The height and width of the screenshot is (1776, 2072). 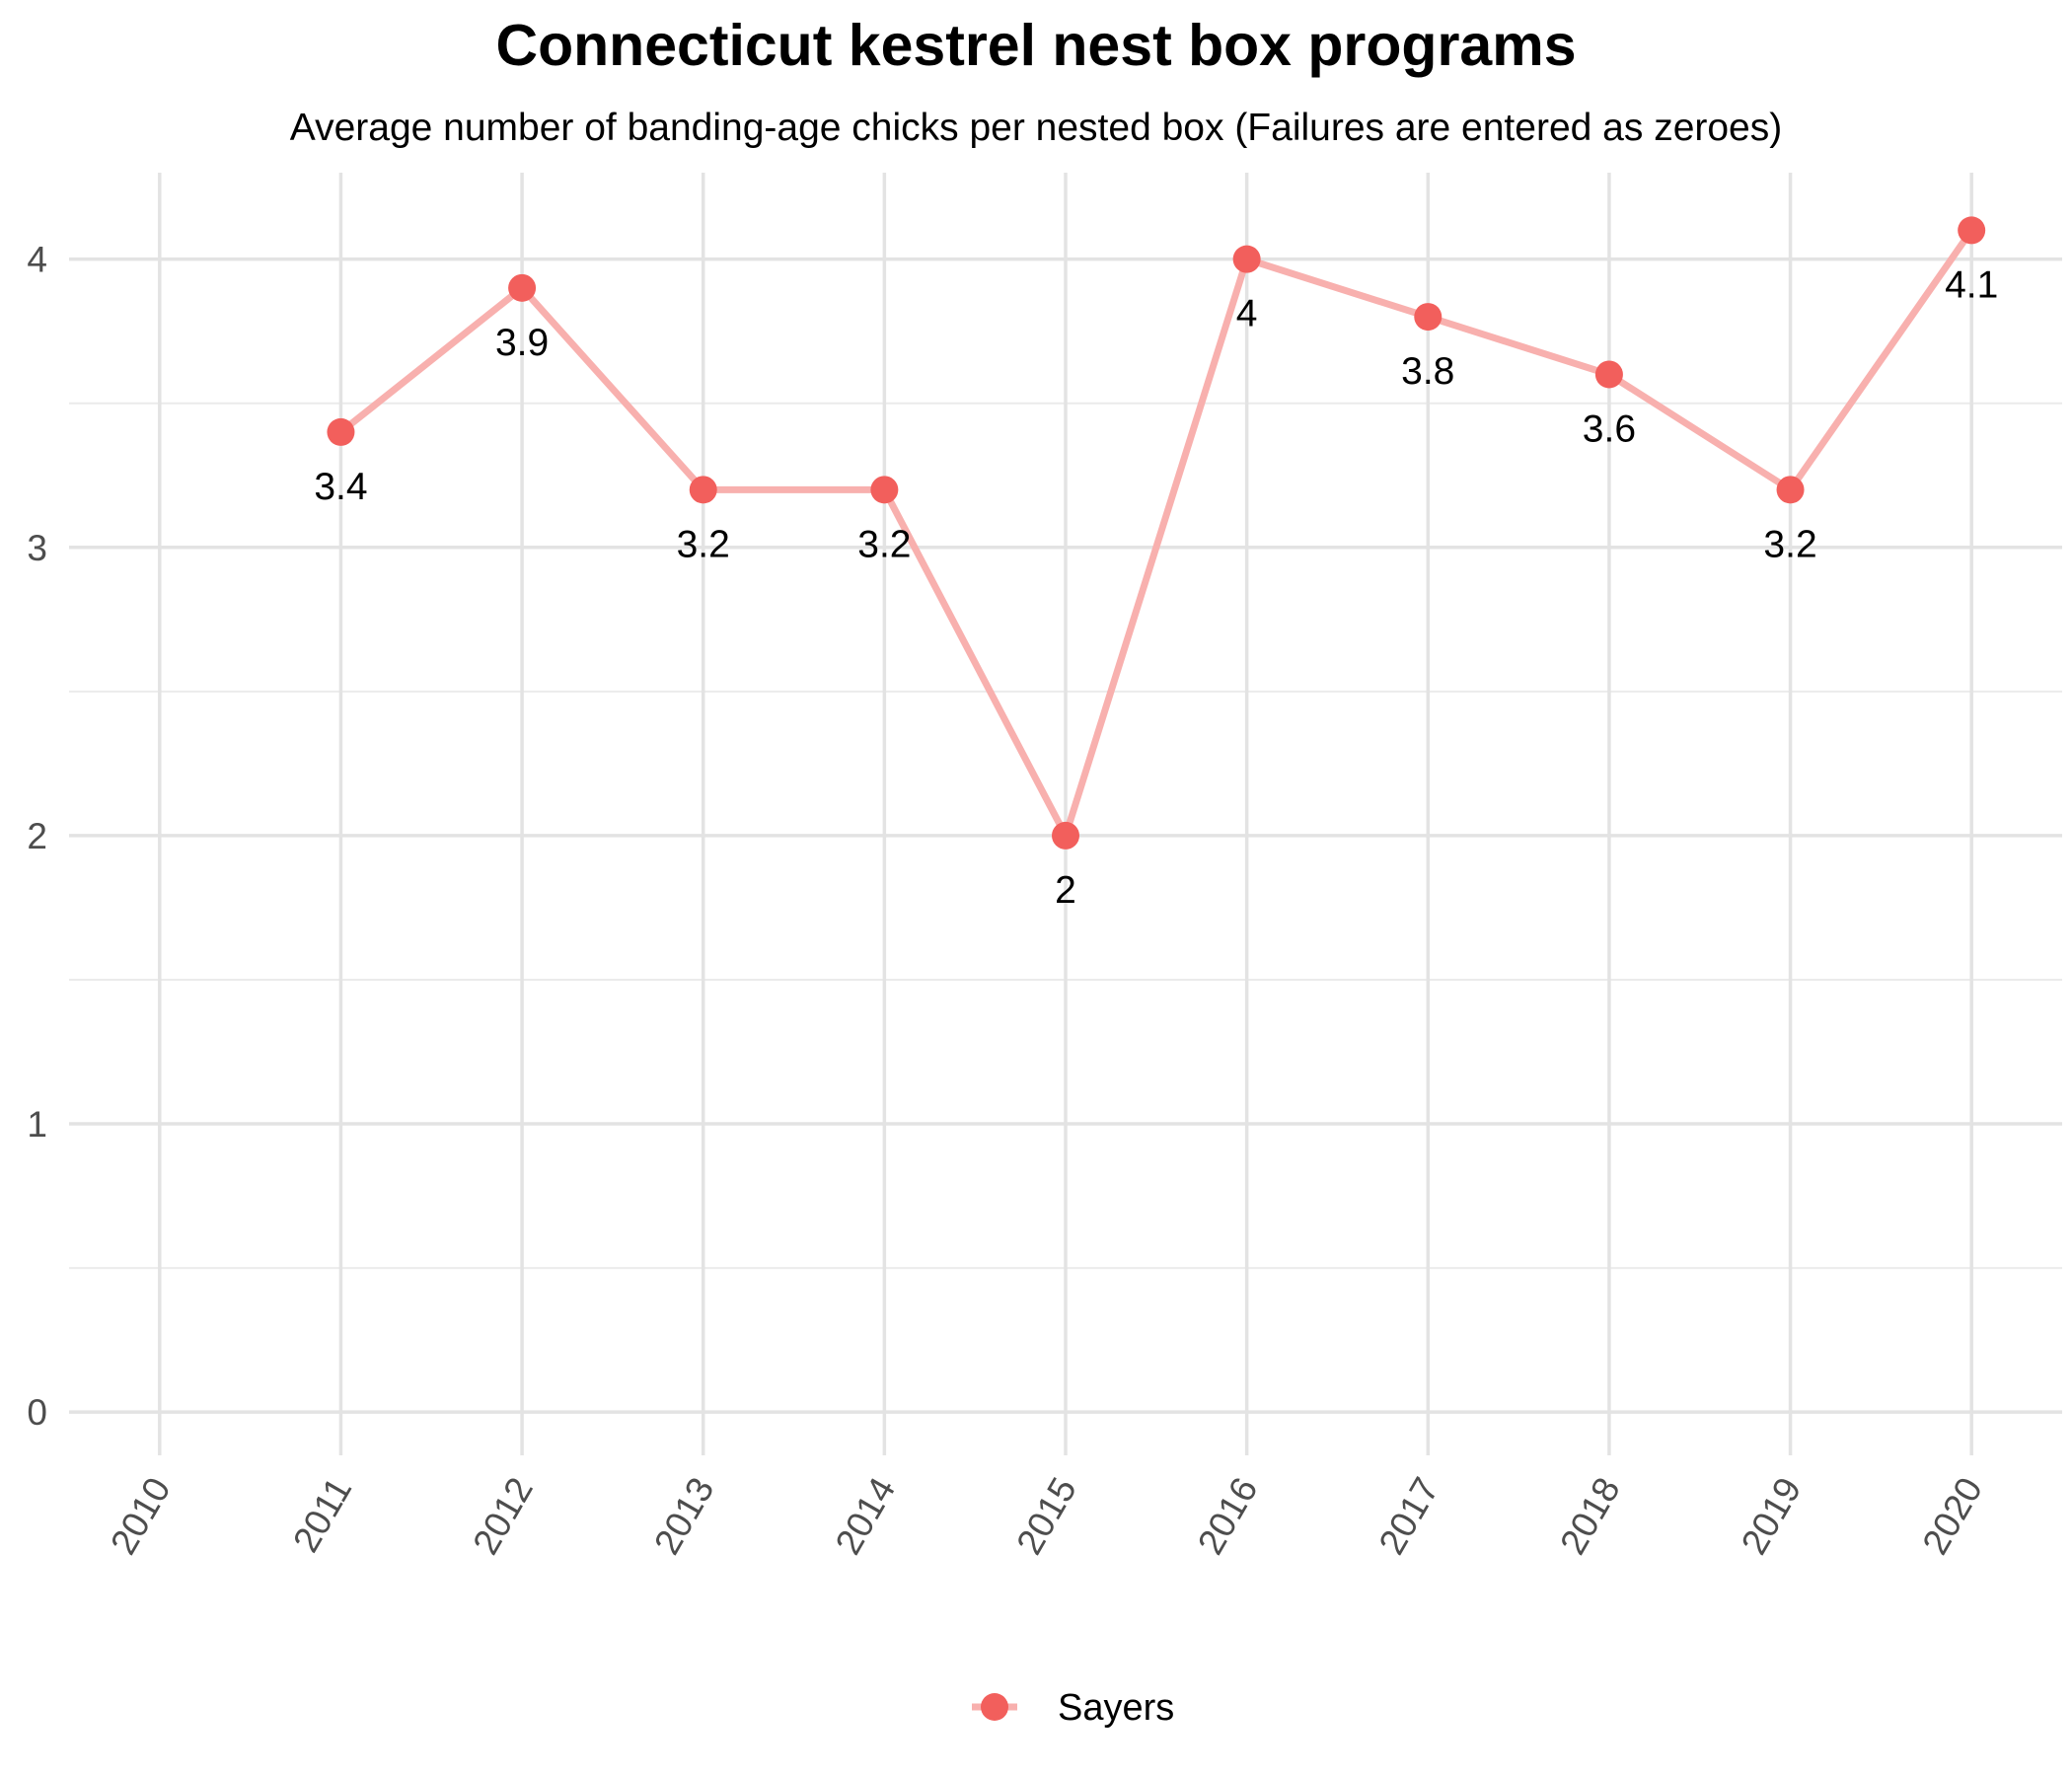 What do you see at coordinates (503, 1517) in the screenshot?
I see `x-tick-label: 2012` at bounding box center [503, 1517].